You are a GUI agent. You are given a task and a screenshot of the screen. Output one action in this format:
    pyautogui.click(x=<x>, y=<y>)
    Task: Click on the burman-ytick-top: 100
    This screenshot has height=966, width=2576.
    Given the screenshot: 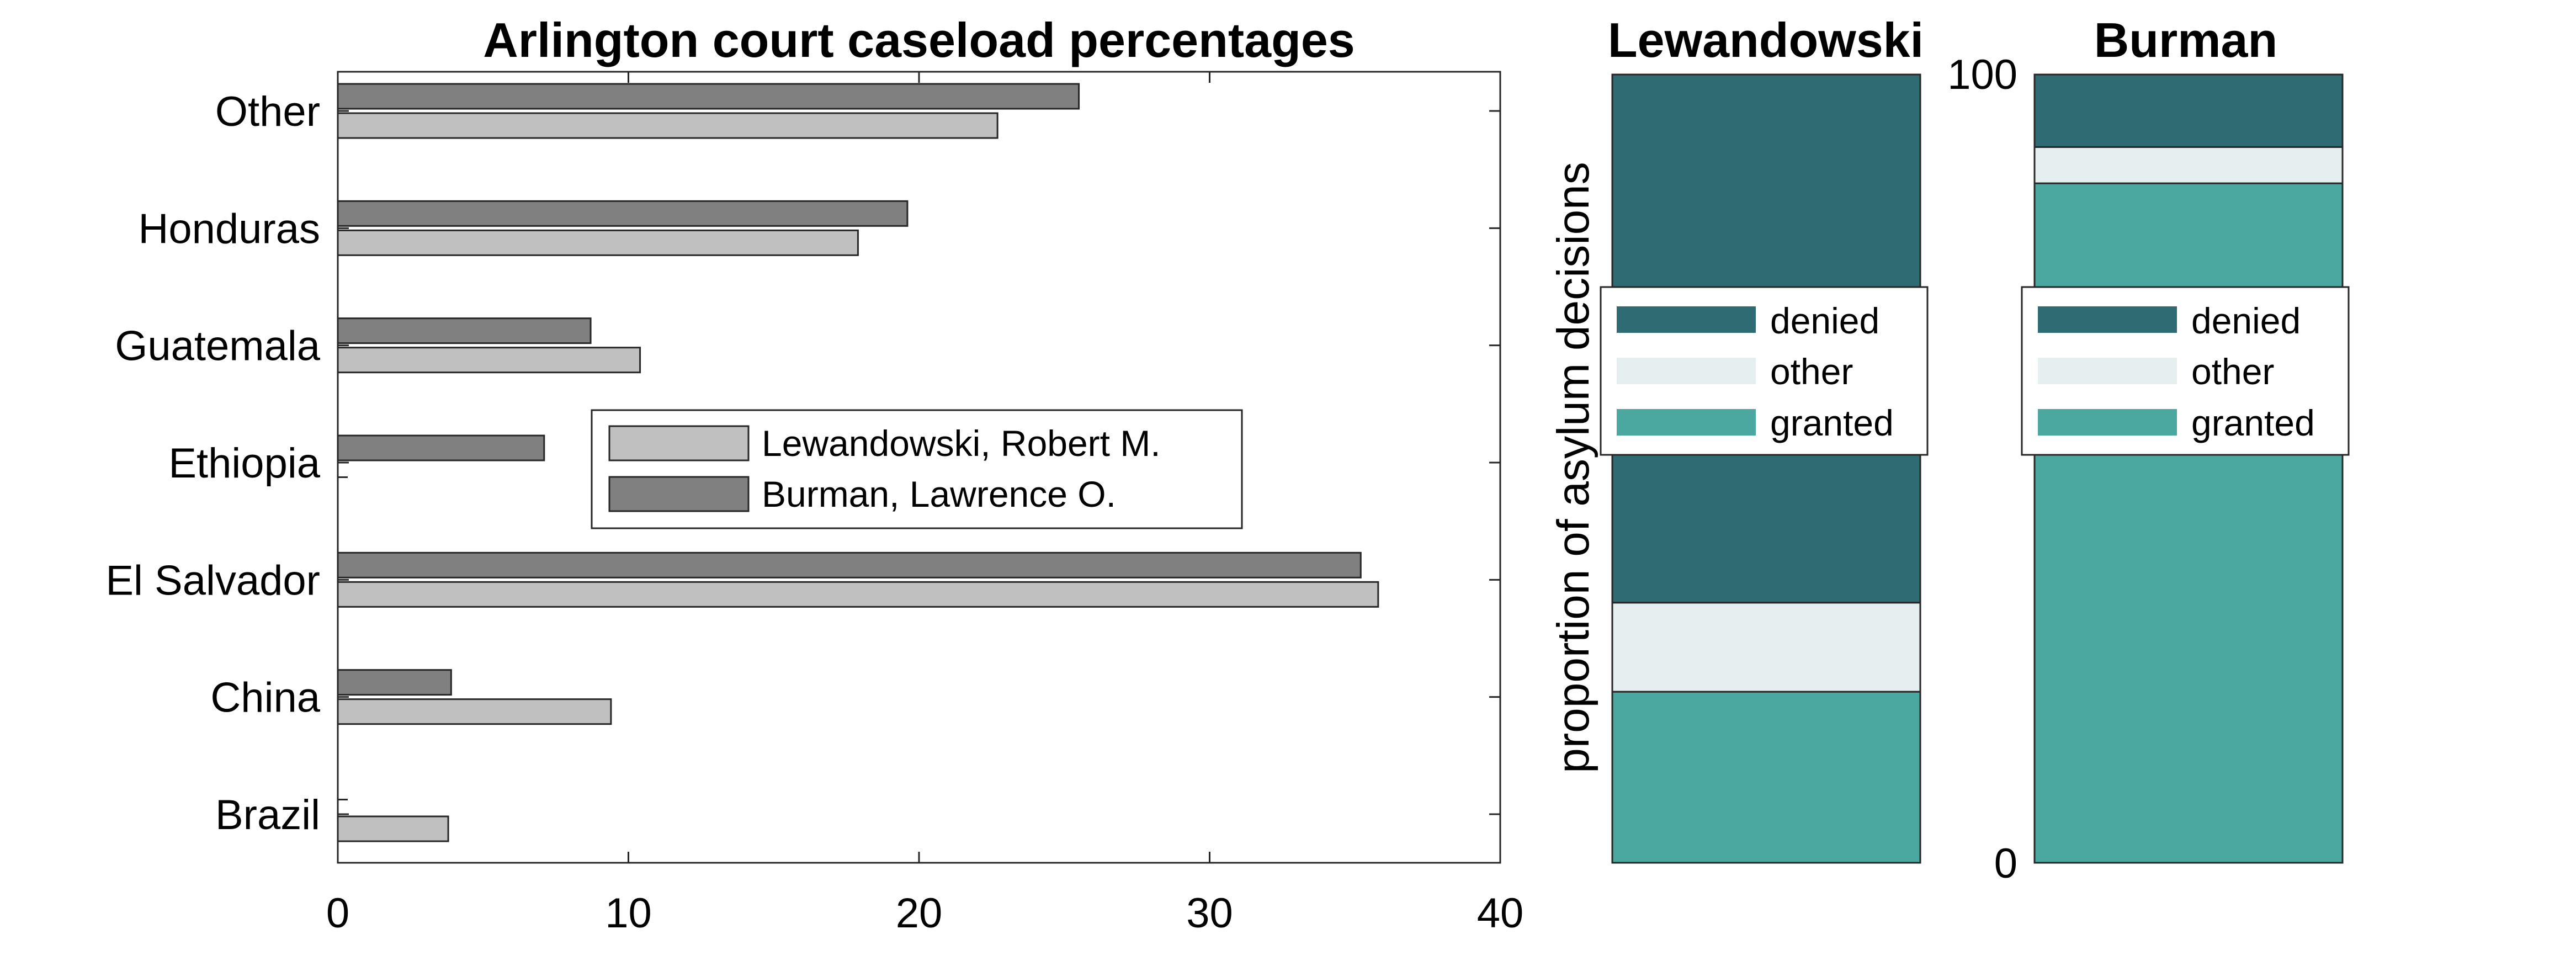 What is the action you would take?
    pyautogui.click(x=1982, y=75)
    